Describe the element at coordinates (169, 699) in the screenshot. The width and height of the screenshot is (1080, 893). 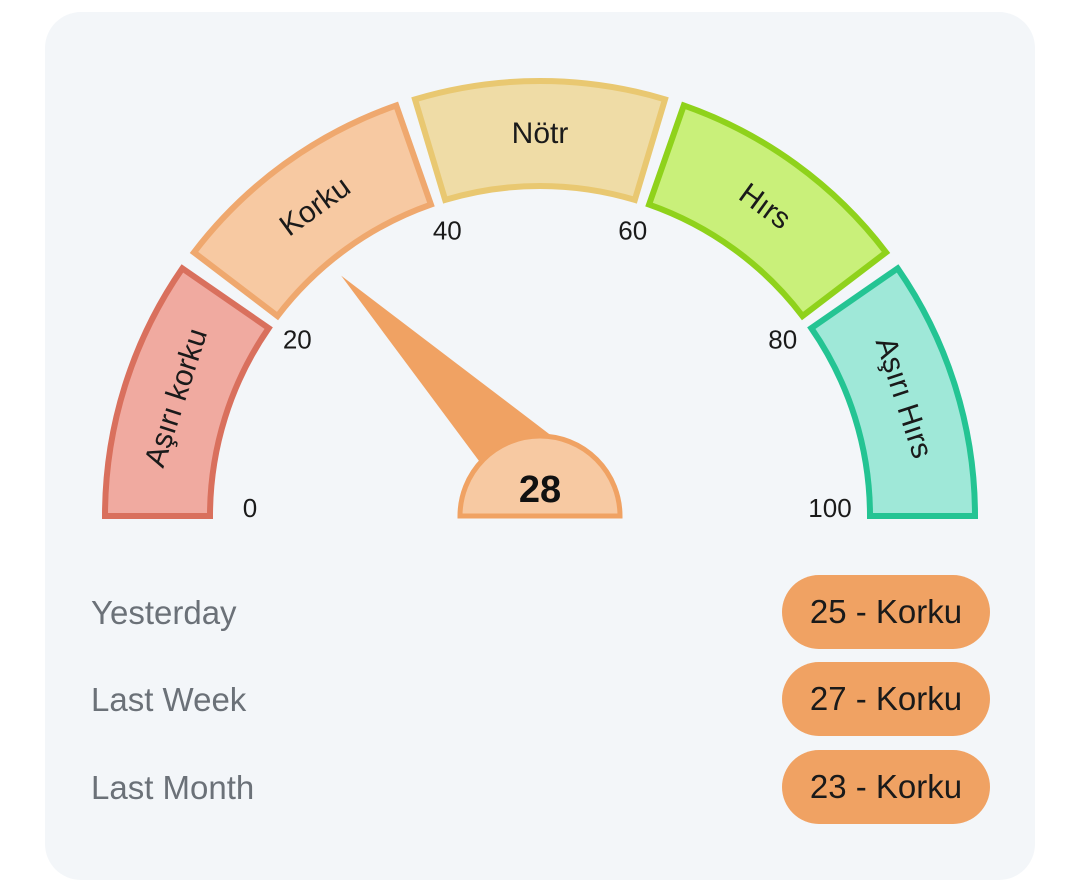
I see `history-label: Last Week` at that location.